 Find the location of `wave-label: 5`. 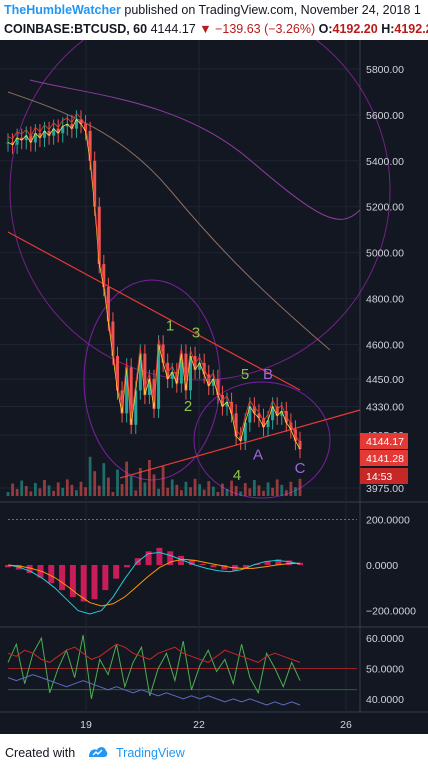

wave-label: 5 is located at coordinates (245, 374).